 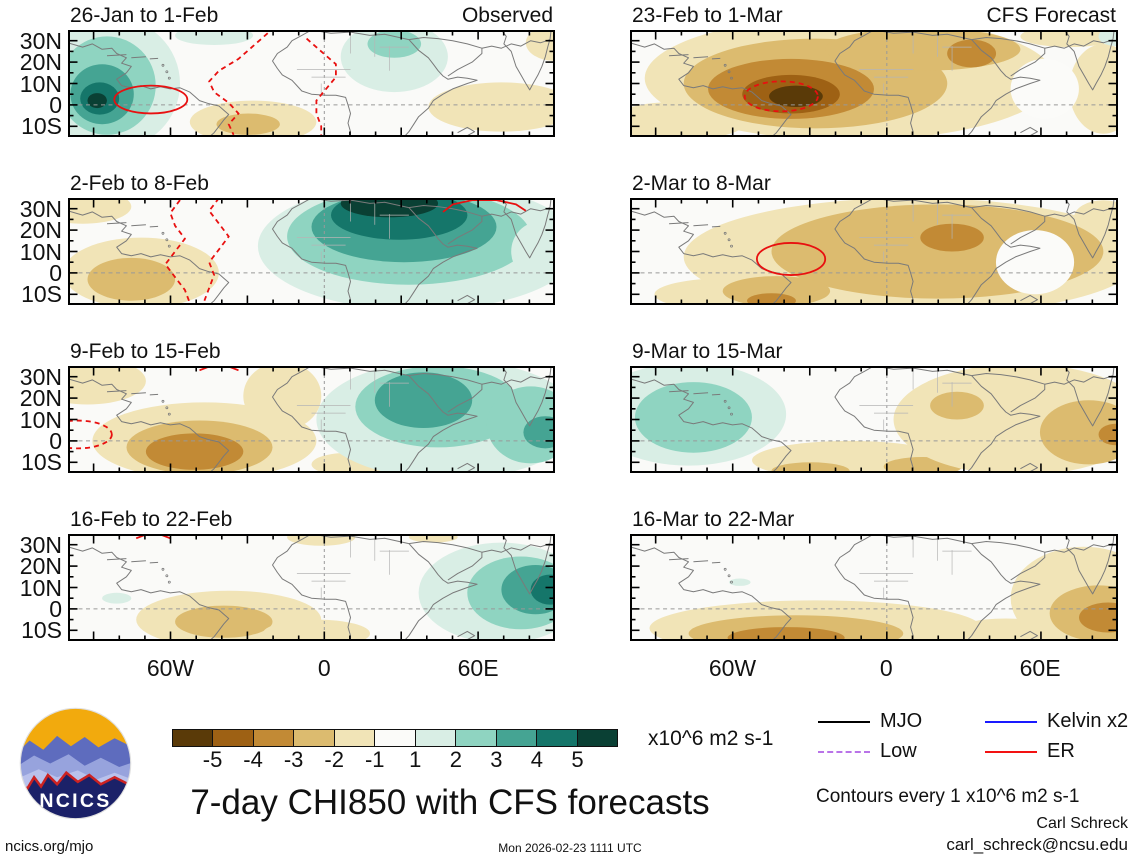 What do you see at coordinates (75, 801) in the screenshot?
I see `logo-text: NCICS` at bounding box center [75, 801].